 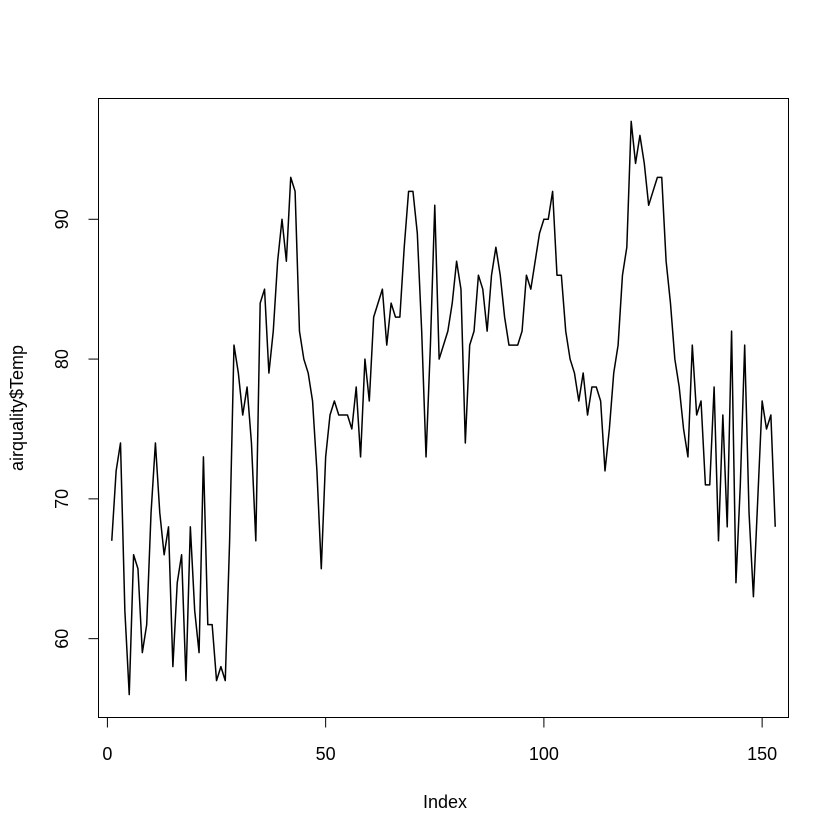 What do you see at coordinates (107, 754) in the screenshot?
I see `x-tick-label: 0` at bounding box center [107, 754].